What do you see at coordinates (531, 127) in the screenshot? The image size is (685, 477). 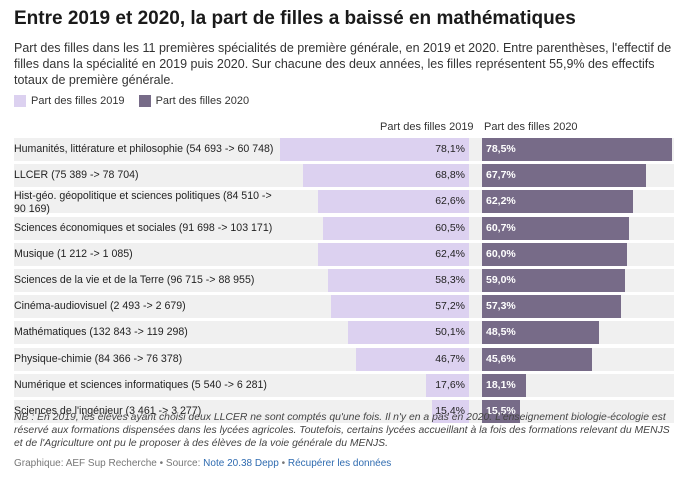 I see `column-header-2020: Part des filles 2020` at bounding box center [531, 127].